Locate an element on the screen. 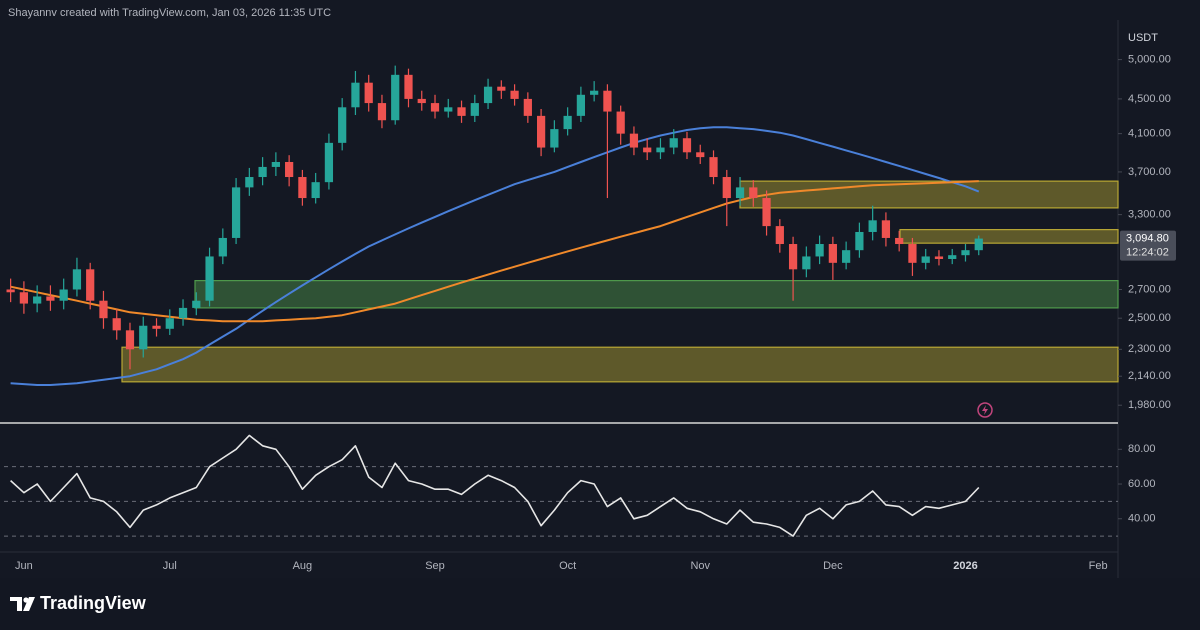 This screenshot has width=1200, height=630. logo-part is located at coordinates (29, 604).